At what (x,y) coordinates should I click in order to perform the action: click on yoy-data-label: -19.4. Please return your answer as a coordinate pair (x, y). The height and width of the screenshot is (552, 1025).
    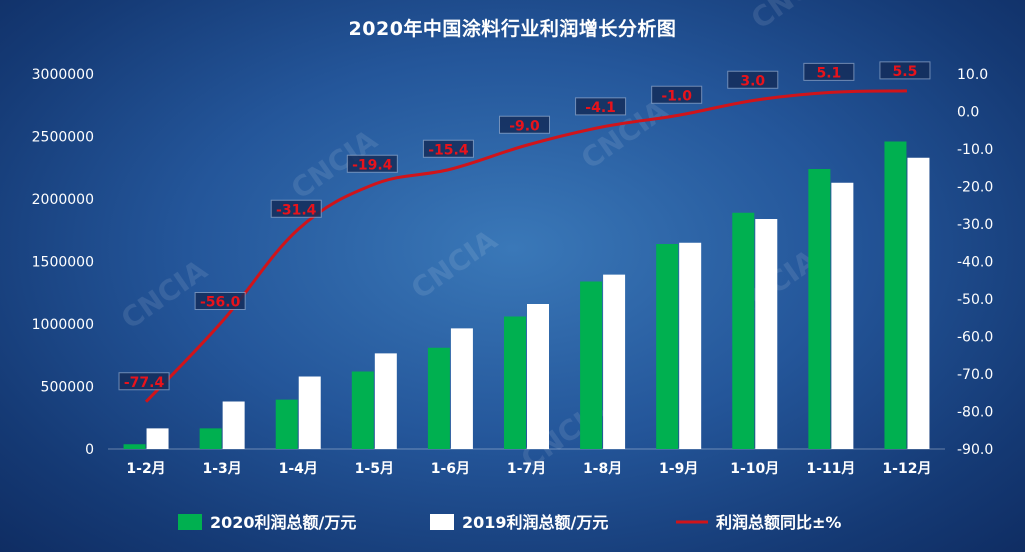
    Looking at the image, I should click on (372, 165).